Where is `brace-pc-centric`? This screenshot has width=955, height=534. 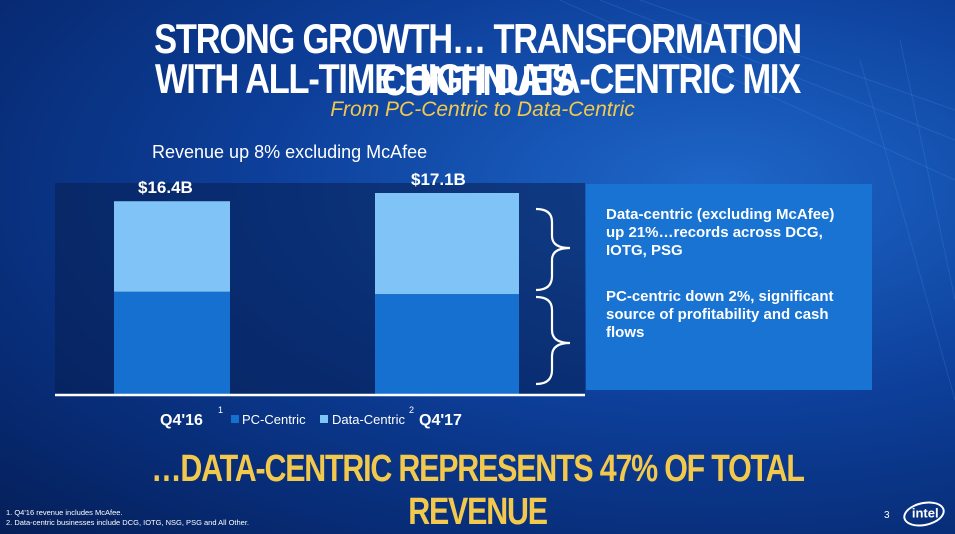 brace-pc-centric is located at coordinates (553, 340).